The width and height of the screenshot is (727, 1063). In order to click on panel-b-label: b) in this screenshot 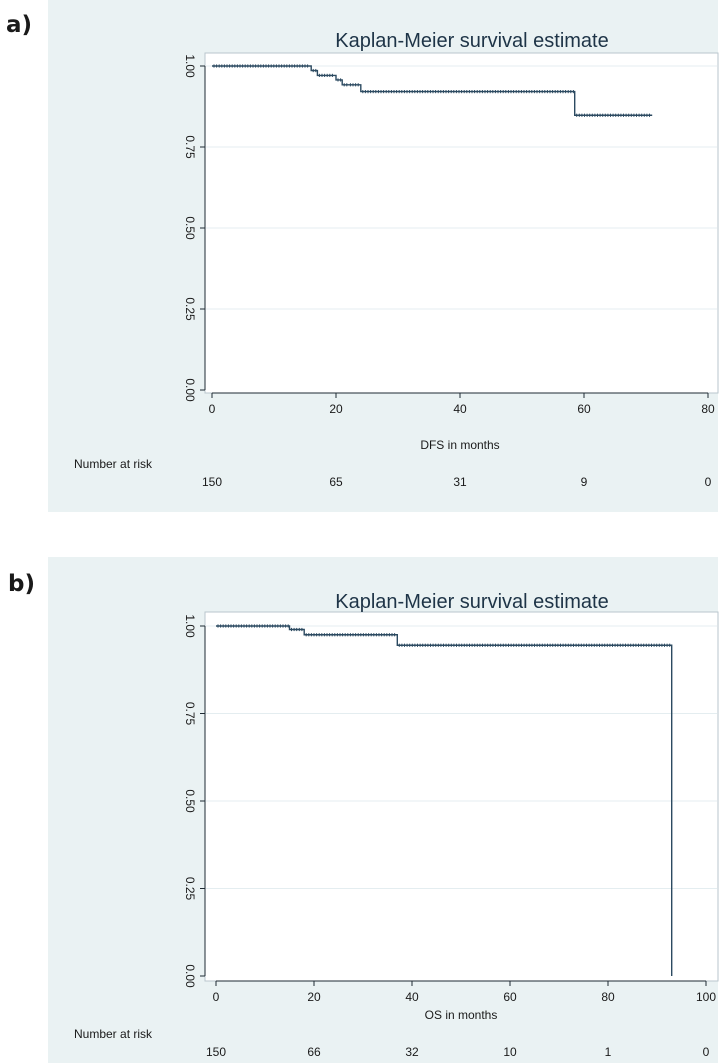, I will do `click(21, 584)`.